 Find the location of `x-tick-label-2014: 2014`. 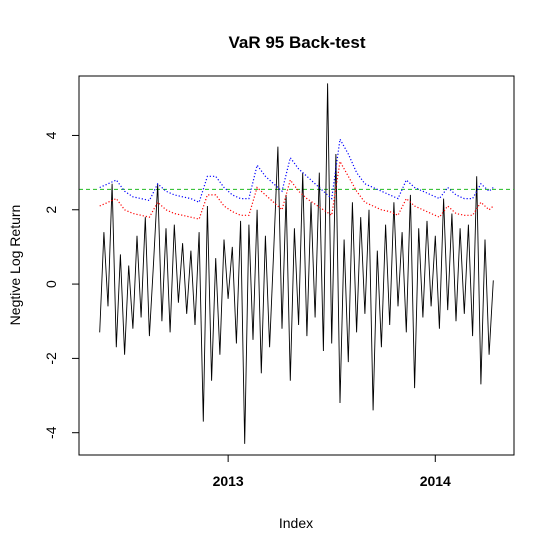

x-tick-label-2014: 2014 is located at coordinates (435, 481).